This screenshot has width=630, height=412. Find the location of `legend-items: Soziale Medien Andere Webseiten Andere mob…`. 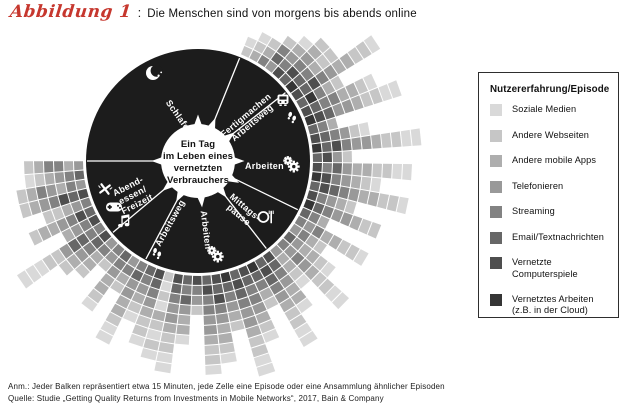

legend-items: Soziale Medien Andere Webseiten Andere mob… is located at coordinates (549, 210).